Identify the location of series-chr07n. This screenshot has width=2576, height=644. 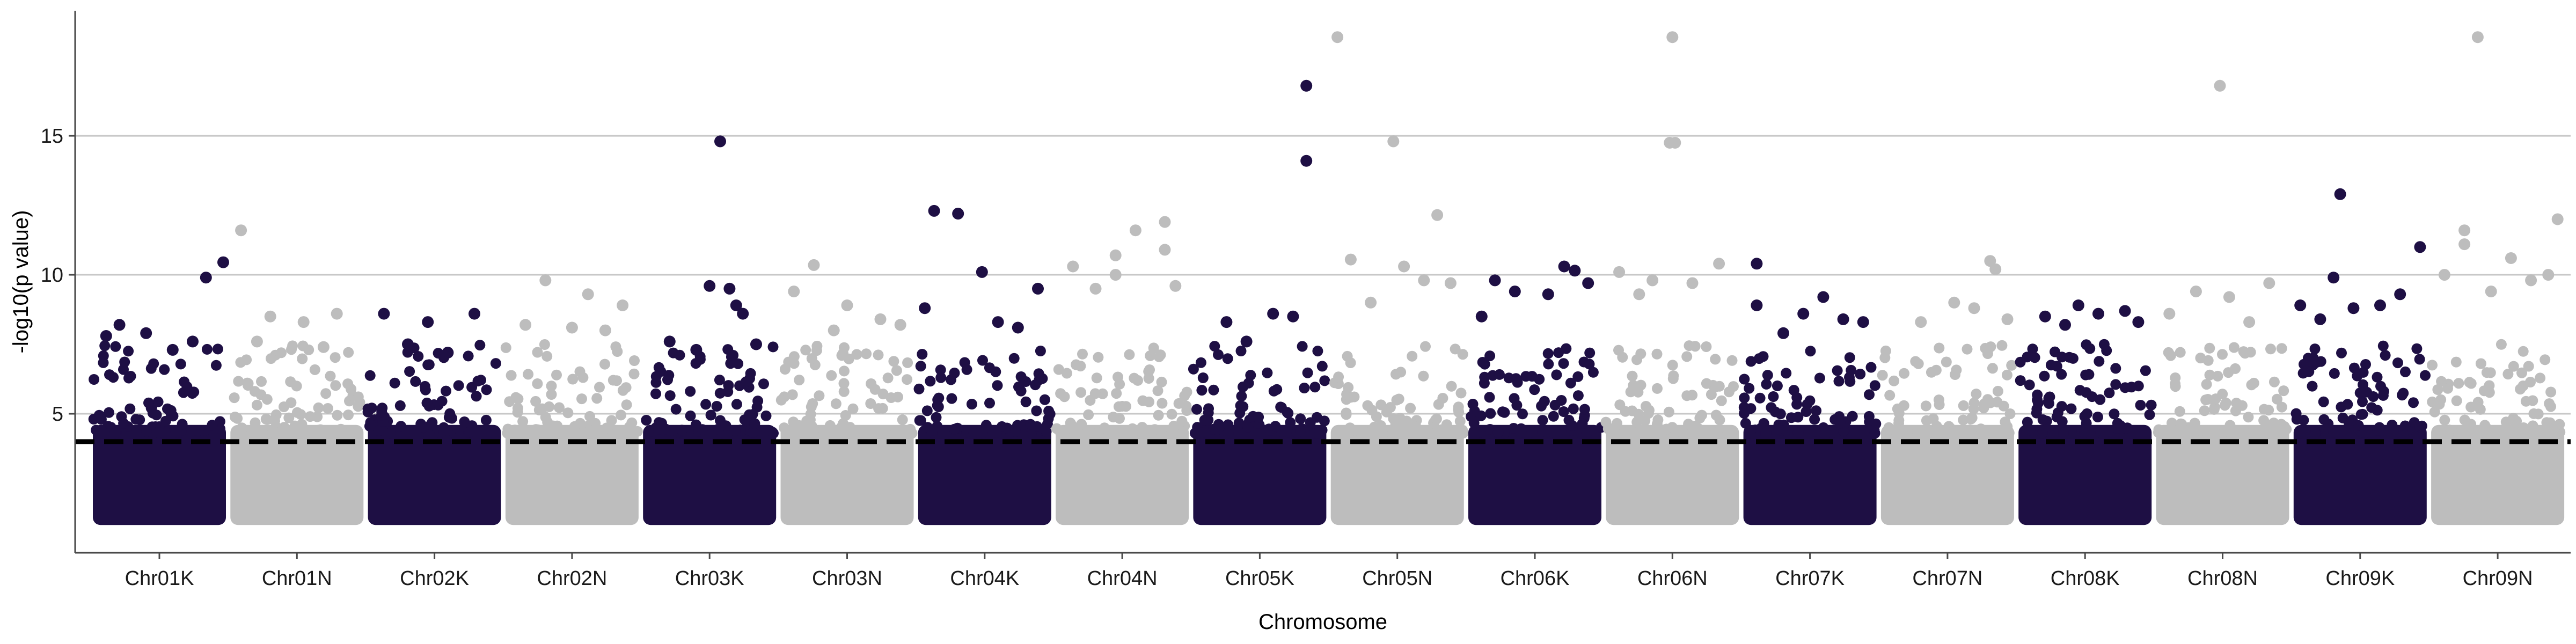
(1947, 390).